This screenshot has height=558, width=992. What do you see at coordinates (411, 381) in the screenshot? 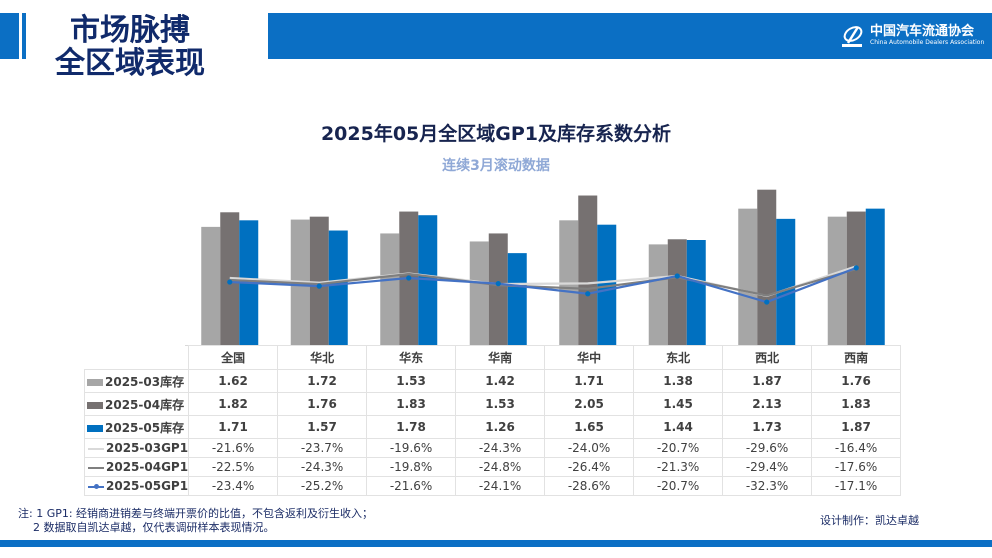
I see `data-cell: 1.53` at bounding box center [411, 381].